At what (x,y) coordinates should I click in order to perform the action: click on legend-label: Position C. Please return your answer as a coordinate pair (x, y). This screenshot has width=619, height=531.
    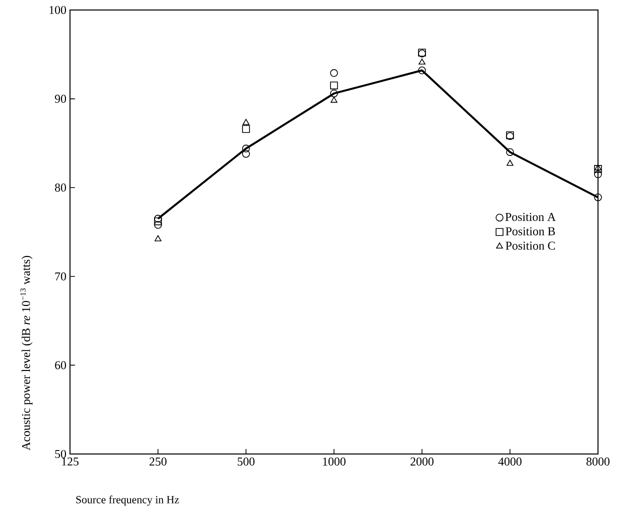
    Looking at the image, I should click on (530, 246).